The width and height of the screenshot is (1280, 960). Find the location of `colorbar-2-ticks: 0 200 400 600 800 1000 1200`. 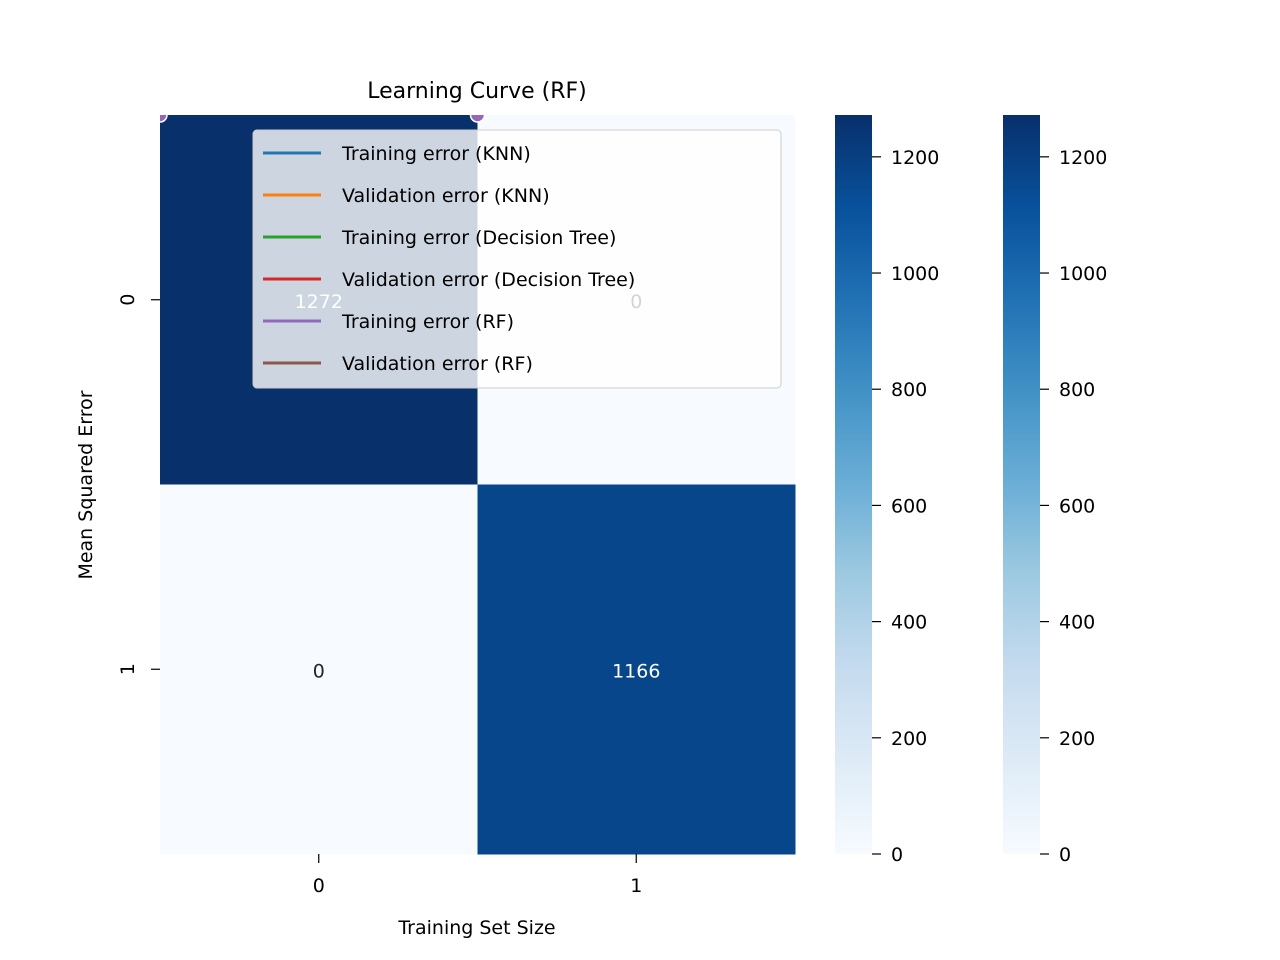

colorbar-2-ticks: 0 200 400 600 800 1000 1200 is located at coordinates (1073, 506).